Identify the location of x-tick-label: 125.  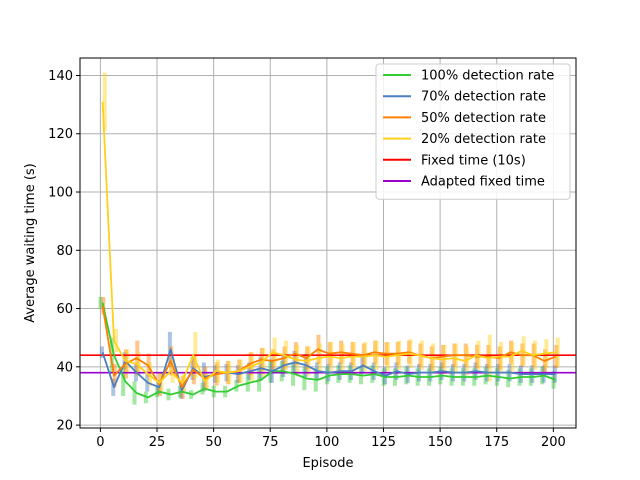
(383, 442).